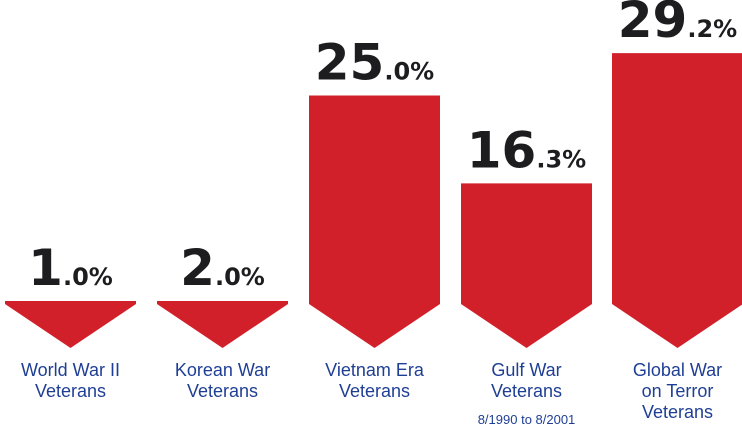 The height and width of the screenshot is (430, 742). What do you see at coordinates (527, 419) in the screenshot?
I see `category-subtitle-4: 8/1990 to 8/2001` at bounding box center [527, 419].